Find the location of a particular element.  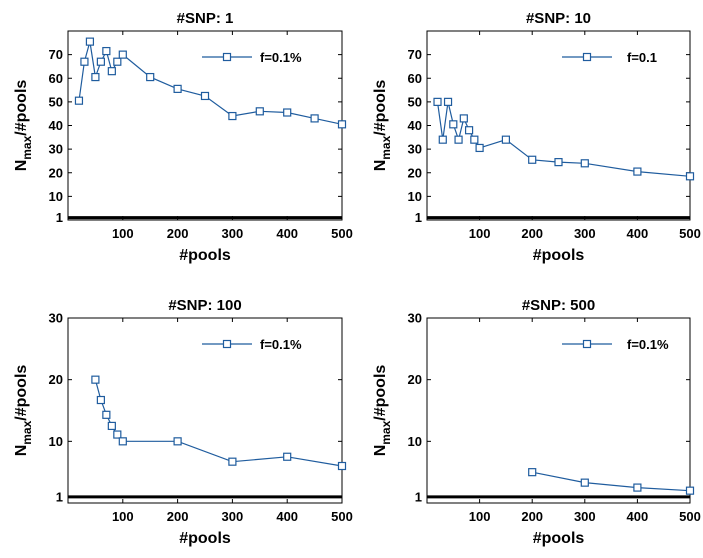

chart-title: #SNP: 10 is located at coordinates (558, 18).